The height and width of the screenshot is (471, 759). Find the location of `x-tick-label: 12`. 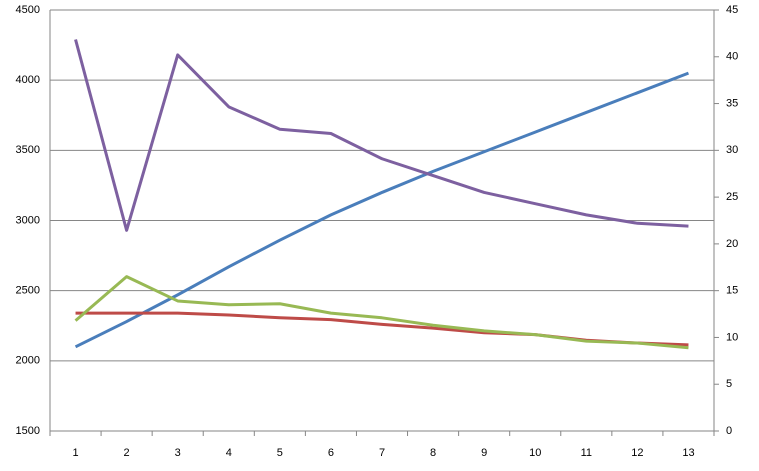

x-tick-label: 12 is located at coordinates (637, 453).